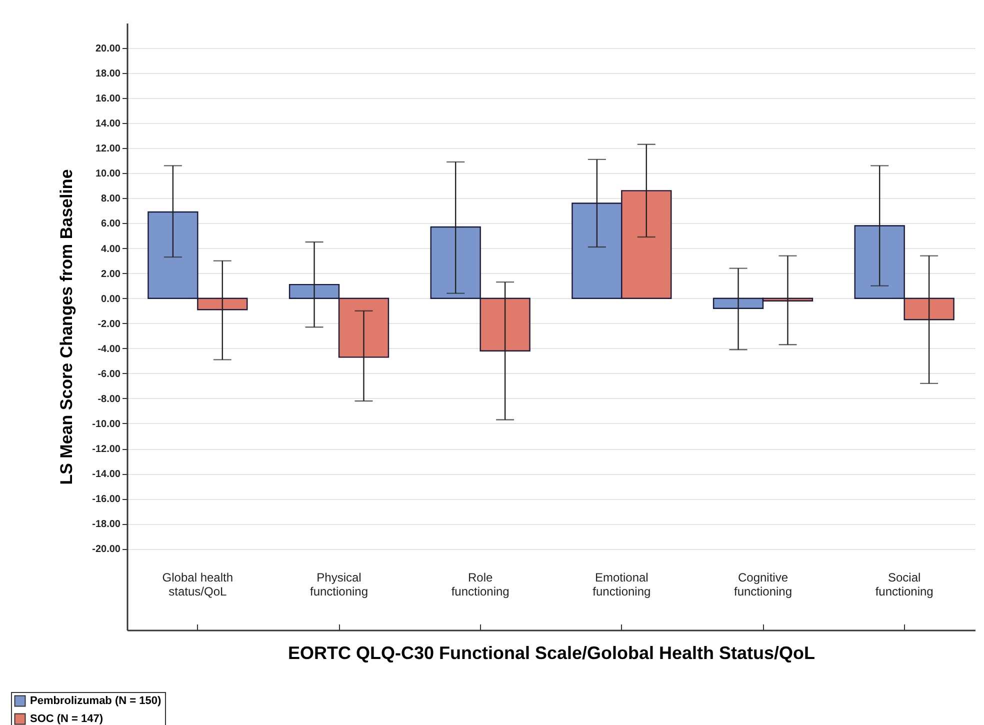 This screenshot has width=984, height=725. What do you see at coordinates (198, 584) in the screenshot?
I see `x-tick-label: Global health status/QoL` at bounding box center [198, 584].